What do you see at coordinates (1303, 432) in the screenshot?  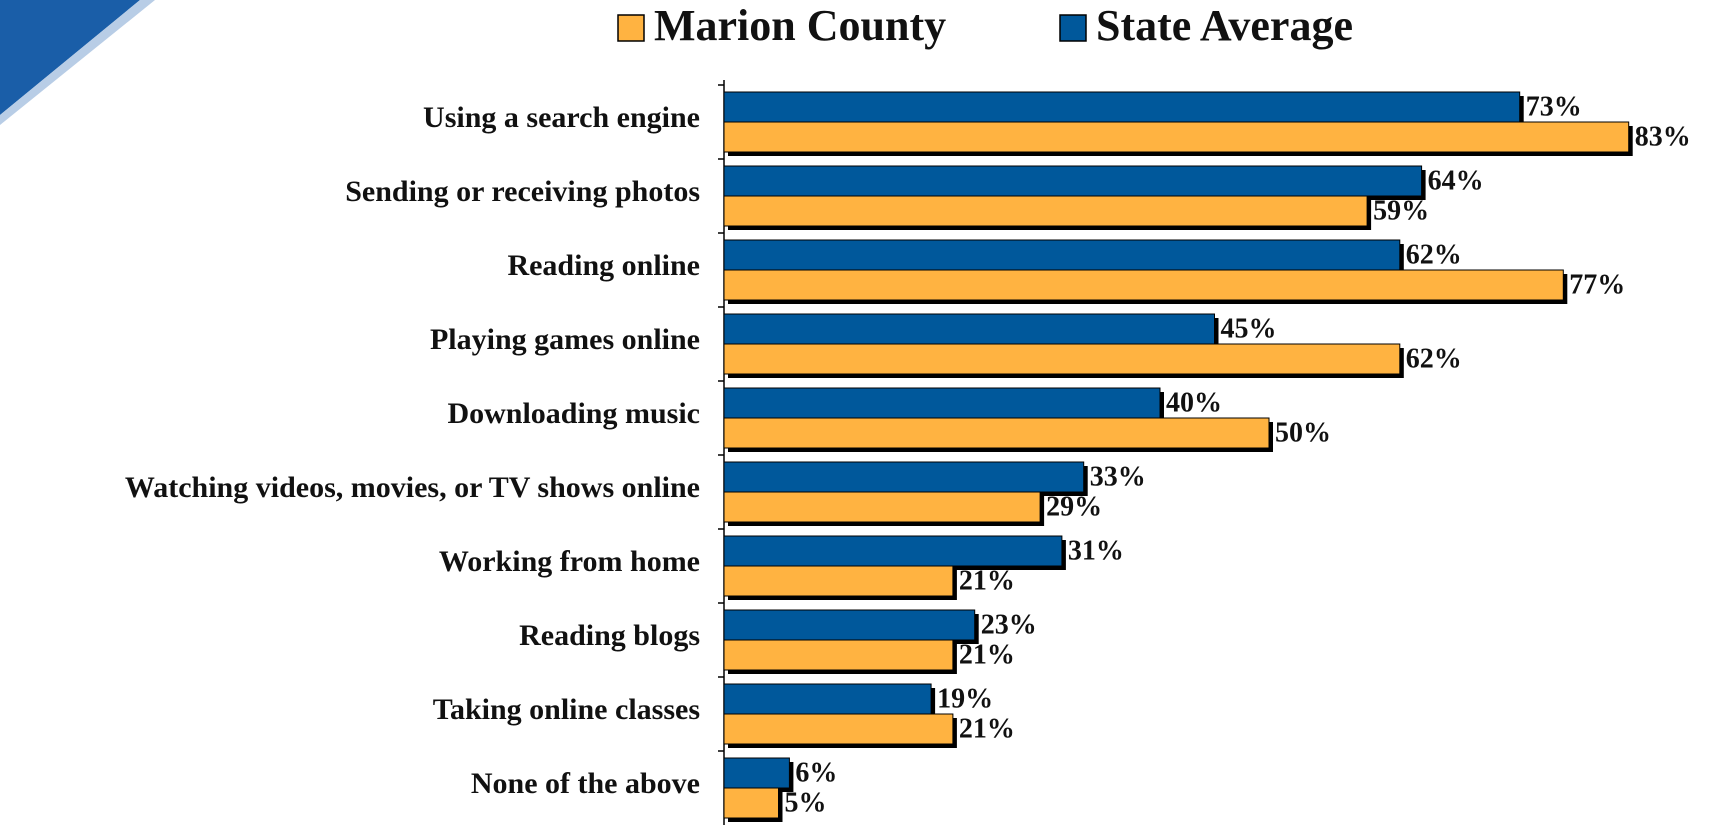 I see `value-label: 50%` at bounding box center [1303, 432].